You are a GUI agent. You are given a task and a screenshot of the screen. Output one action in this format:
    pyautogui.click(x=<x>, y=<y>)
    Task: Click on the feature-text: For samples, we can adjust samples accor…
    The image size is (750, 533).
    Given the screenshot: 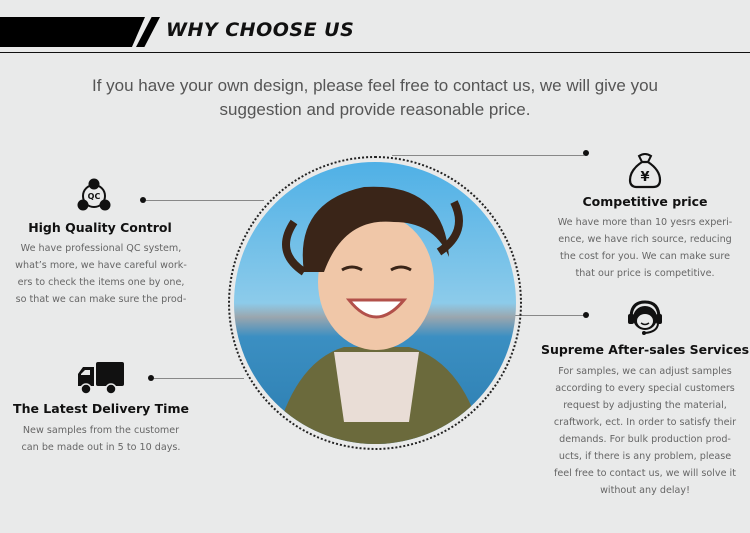 What is the action you would take?
    pyautogui.click(x=645, y=431)
    